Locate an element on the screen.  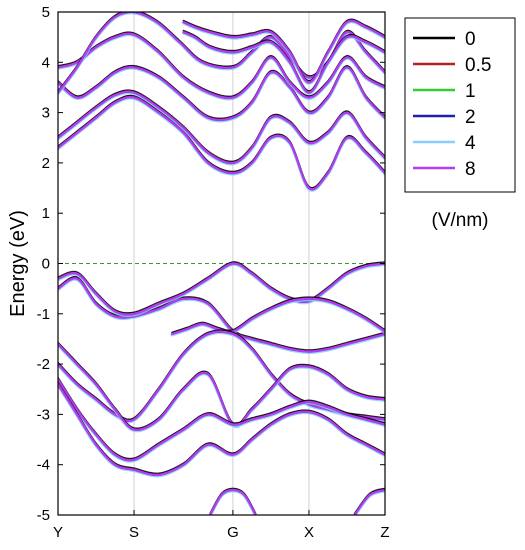
ytick-label-3: 3 is located at coordinates (46, 113).